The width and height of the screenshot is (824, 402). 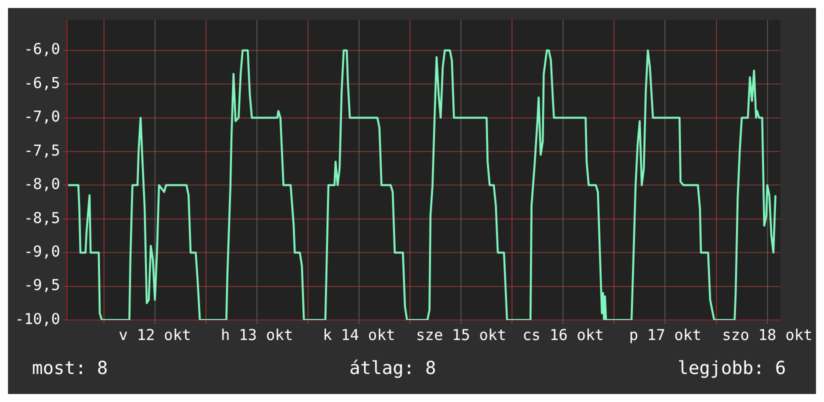 What do you see at coordinates (155, 335) in the screenshot?
I see `x-tick-label: v 12 okt` at bounding box center [155, 335].